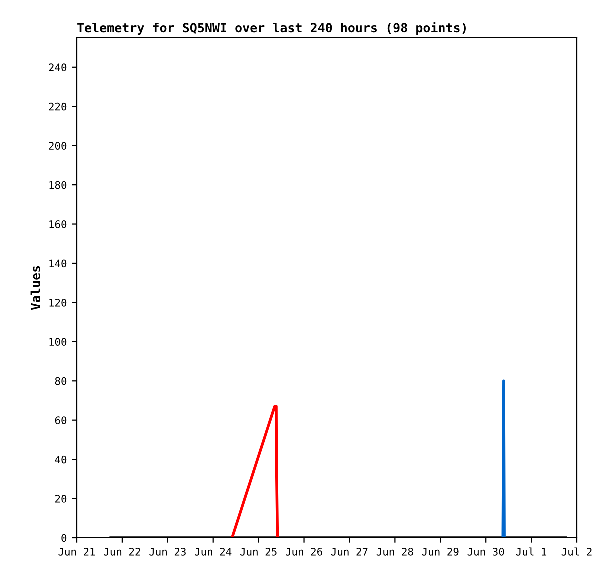 The image size is (615, 579). Describe the element at coordinates (304, 552) in the screenshot. I see `x-tick-label: Jun 26` at that location.